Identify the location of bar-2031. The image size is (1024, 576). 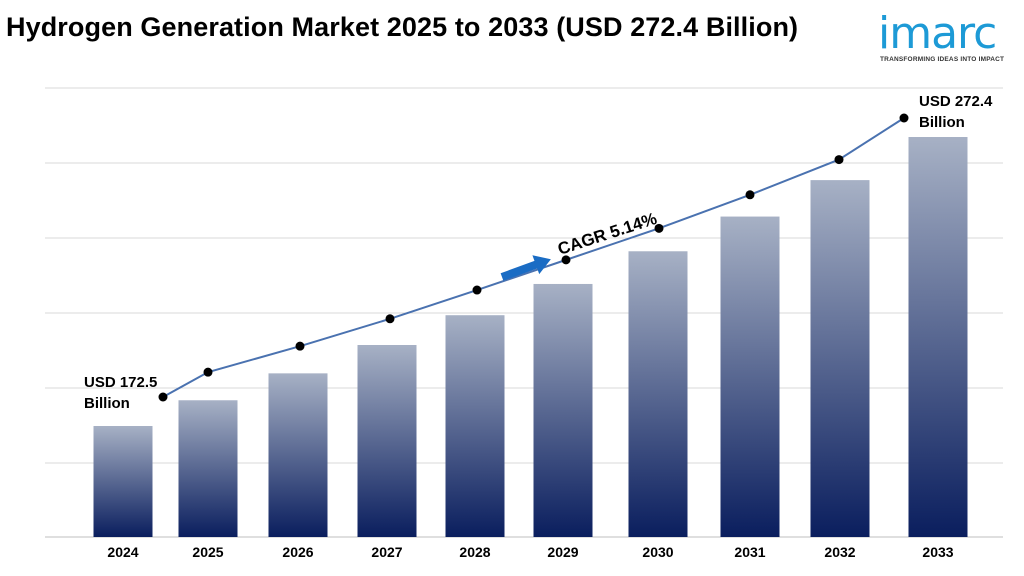
(750, 376).